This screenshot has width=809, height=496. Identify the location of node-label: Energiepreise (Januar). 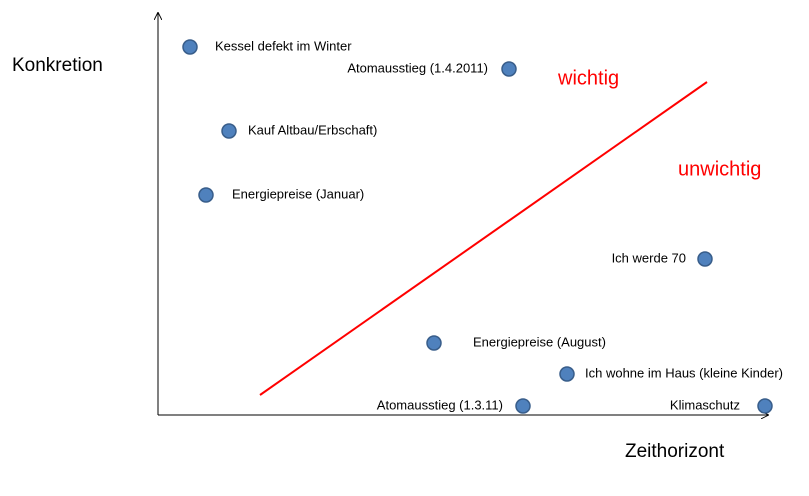
(298, 193).